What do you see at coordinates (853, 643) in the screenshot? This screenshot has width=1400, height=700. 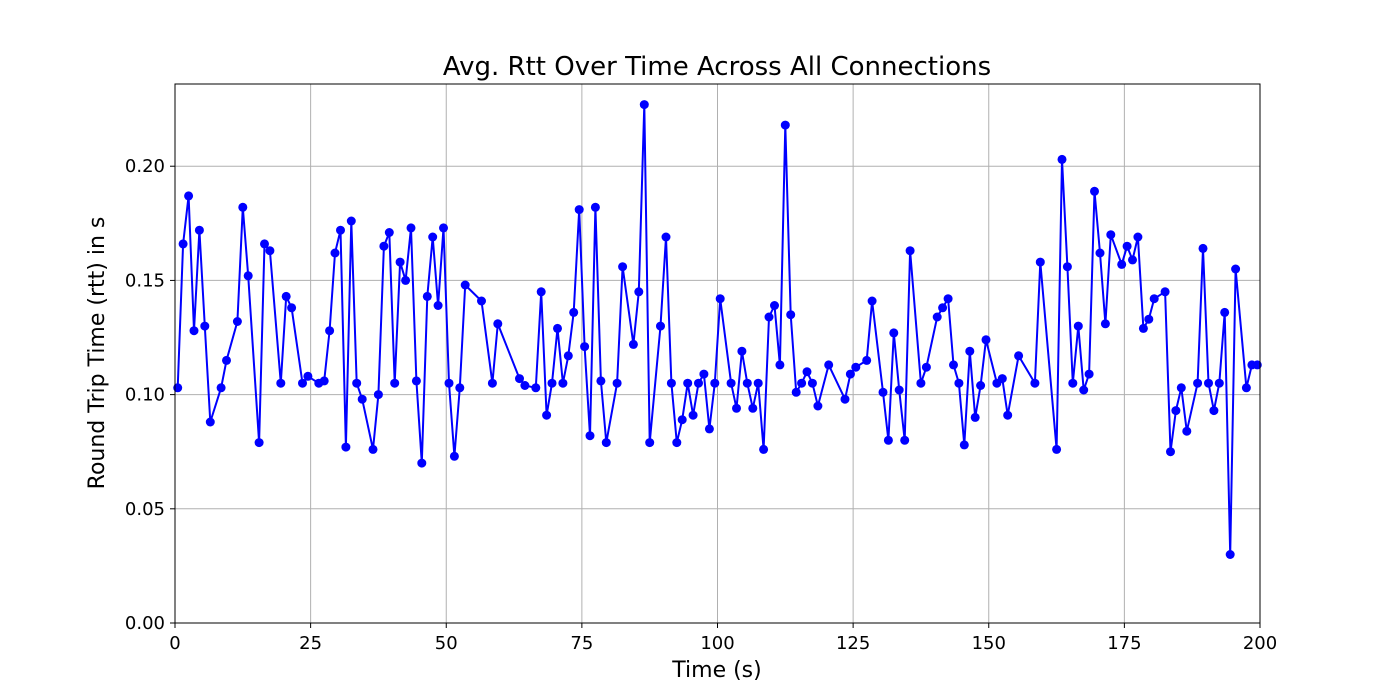 I see `x-tick-label: 125` at bounding box center [853, 643].